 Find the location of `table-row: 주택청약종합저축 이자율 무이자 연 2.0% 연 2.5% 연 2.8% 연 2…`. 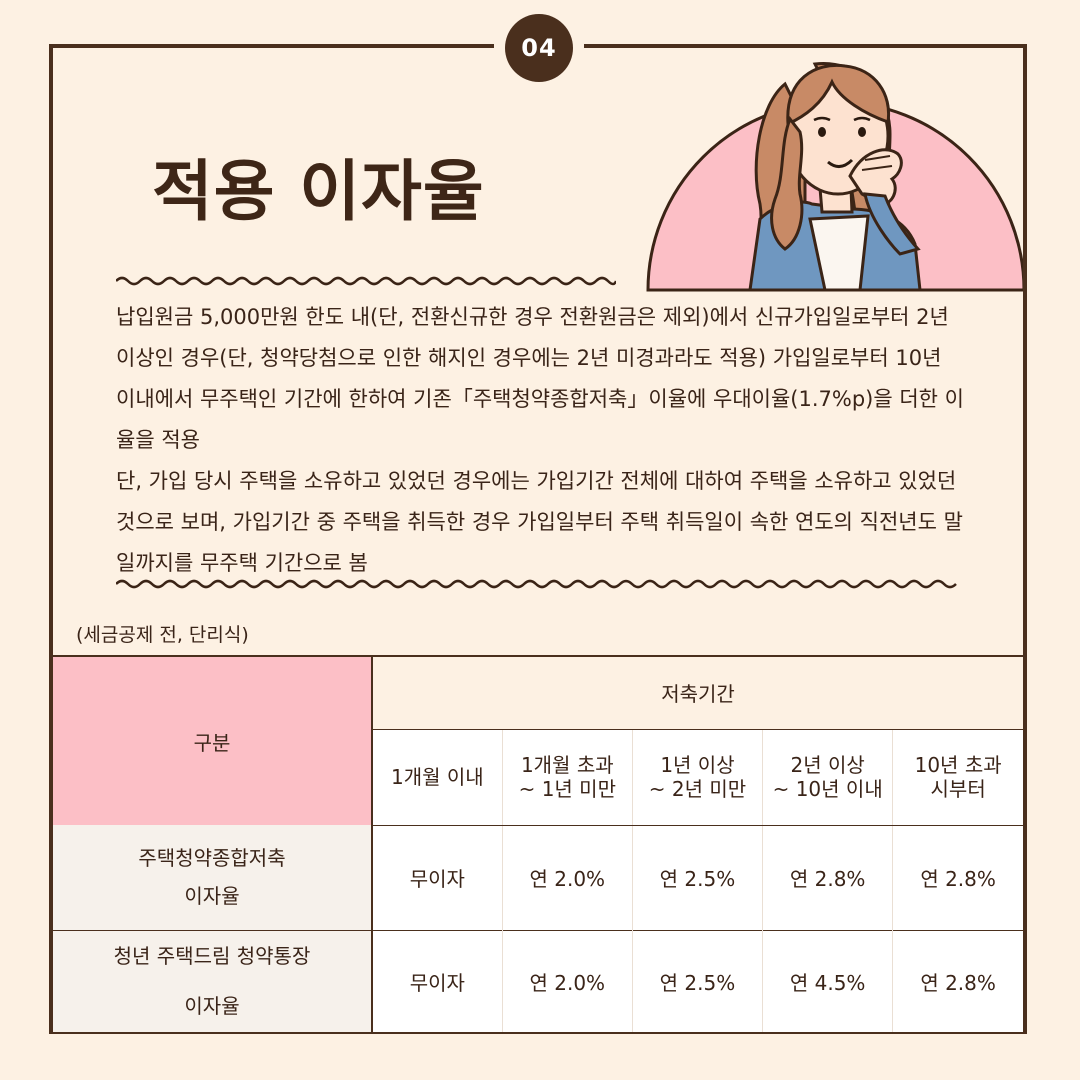

table-row: 주택청약종합저축 이자율 무이자 연 2.0% 연 2.5% 연 2.8% 연 2… is located at coordinates (538, 877).